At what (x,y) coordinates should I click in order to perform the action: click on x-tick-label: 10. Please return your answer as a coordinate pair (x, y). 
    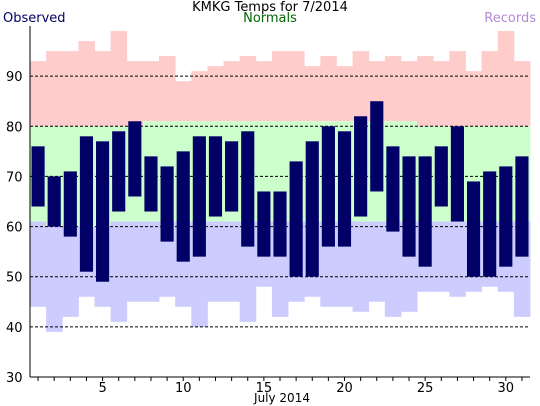
    Looking at the image, I should click on (183, 388).